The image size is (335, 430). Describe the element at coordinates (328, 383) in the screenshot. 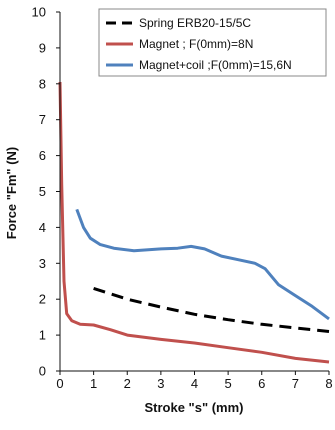

I see `x-tick-label: 8` at that location.